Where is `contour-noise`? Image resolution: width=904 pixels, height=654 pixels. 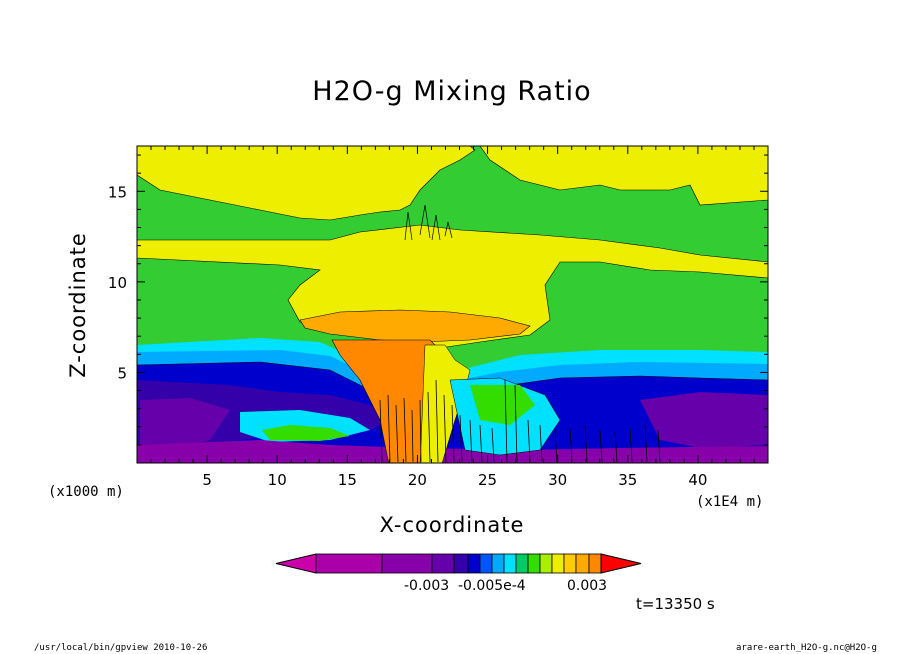
contour-noise is located at coordinates (520, 421).